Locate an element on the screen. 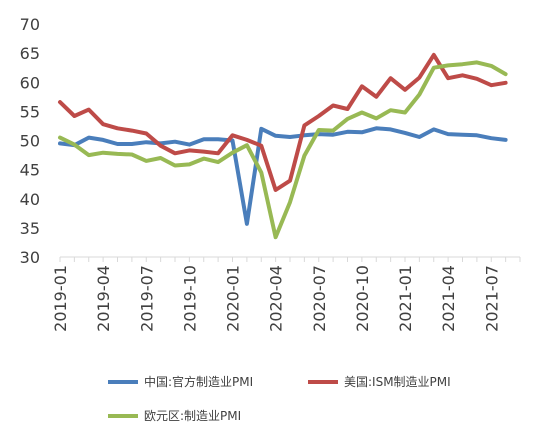  x-tick-label: 2020-07 is located at coordinates (319, 298).